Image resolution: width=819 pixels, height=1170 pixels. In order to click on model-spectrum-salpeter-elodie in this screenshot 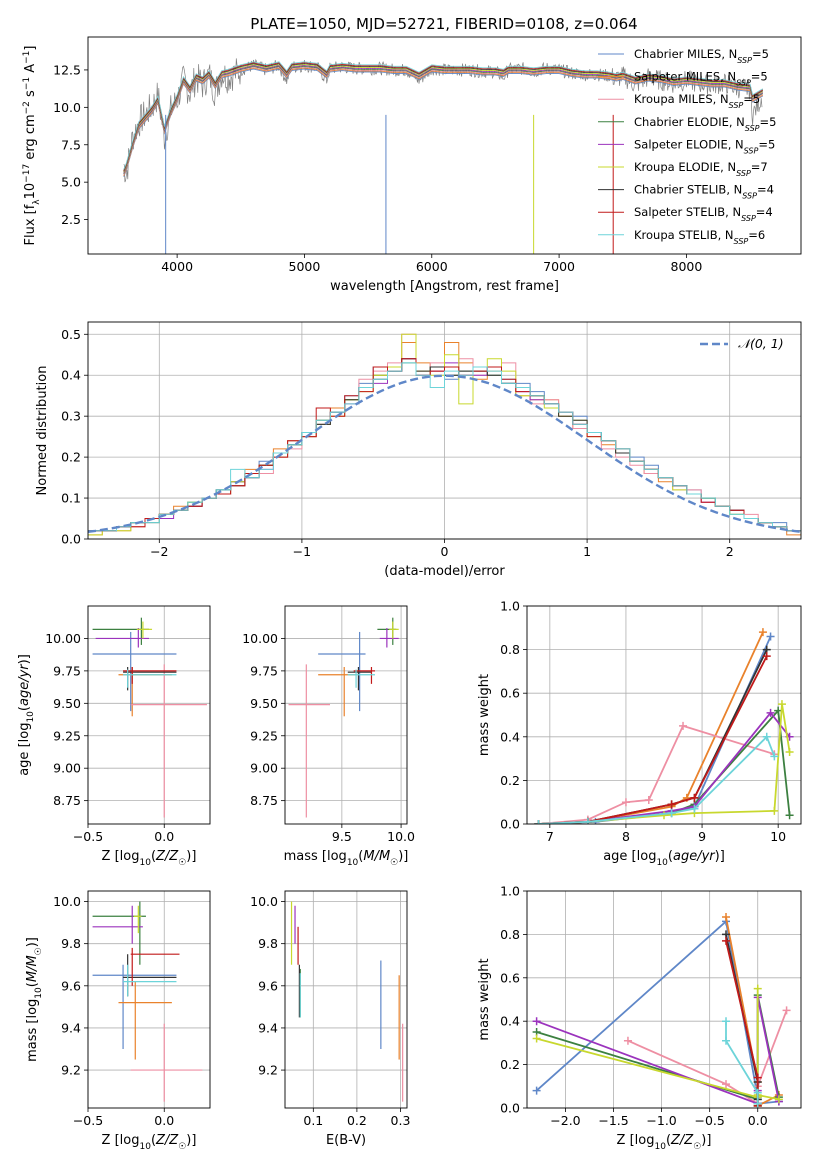, I will do `click(443, 119)`.